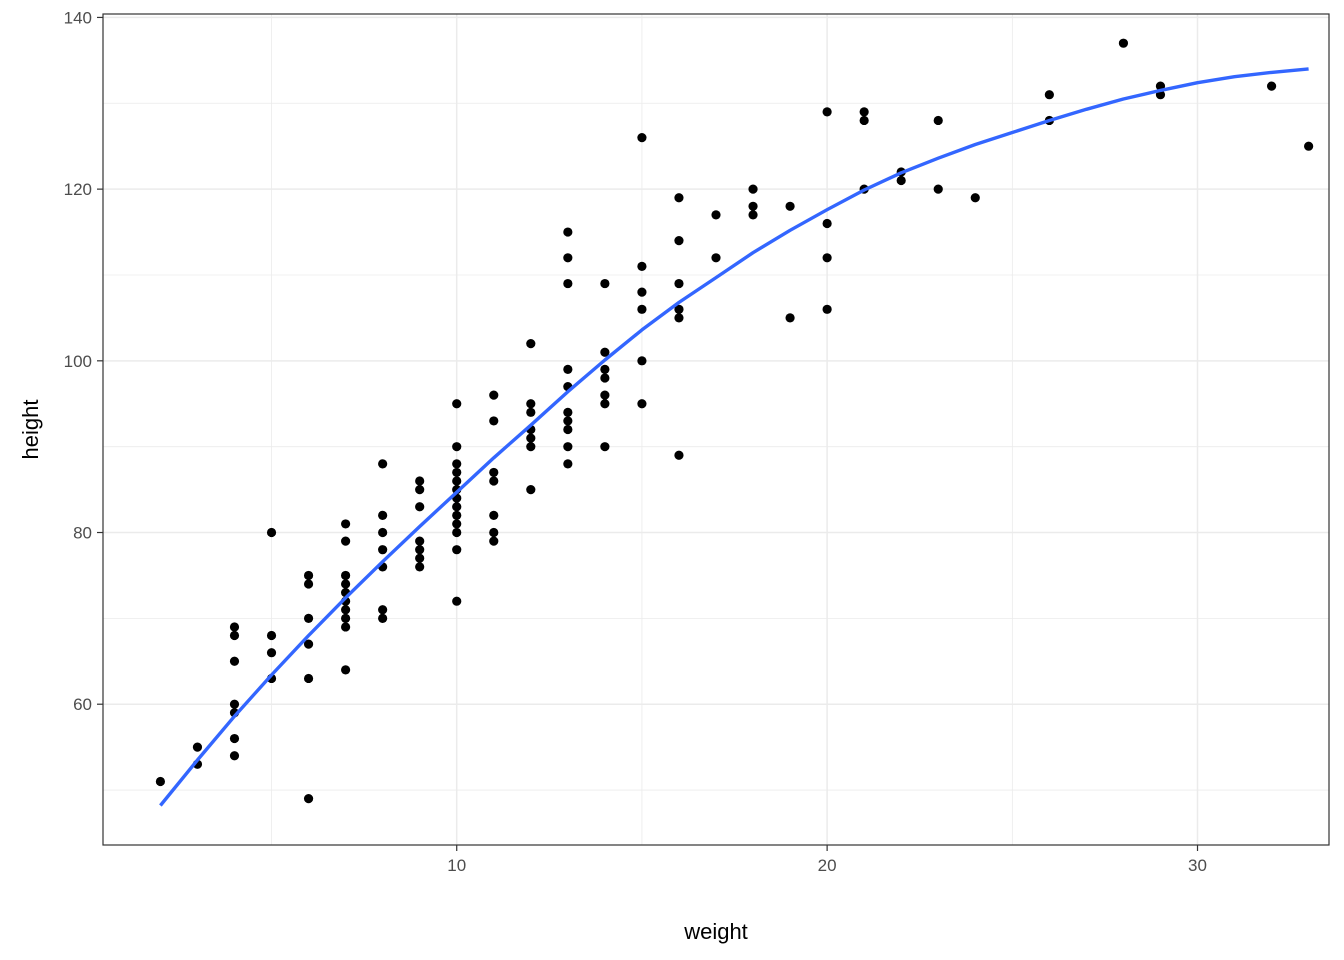 This screenshot has height=960, width=1344. Describe the element at coordinates (78, 17) in the screenshot. I see `y-tick-label: 140` at that location.